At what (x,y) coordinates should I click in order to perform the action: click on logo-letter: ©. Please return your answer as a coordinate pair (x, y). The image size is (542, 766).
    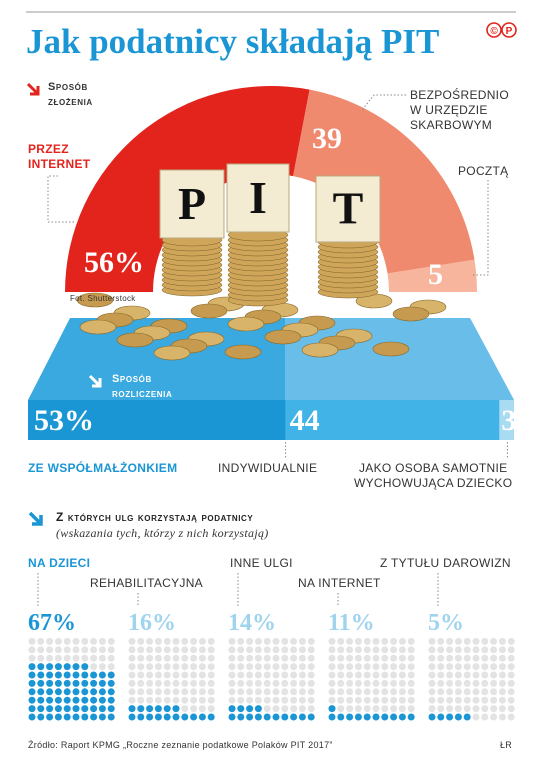
    Looking at the image, I should click on (494, 31).